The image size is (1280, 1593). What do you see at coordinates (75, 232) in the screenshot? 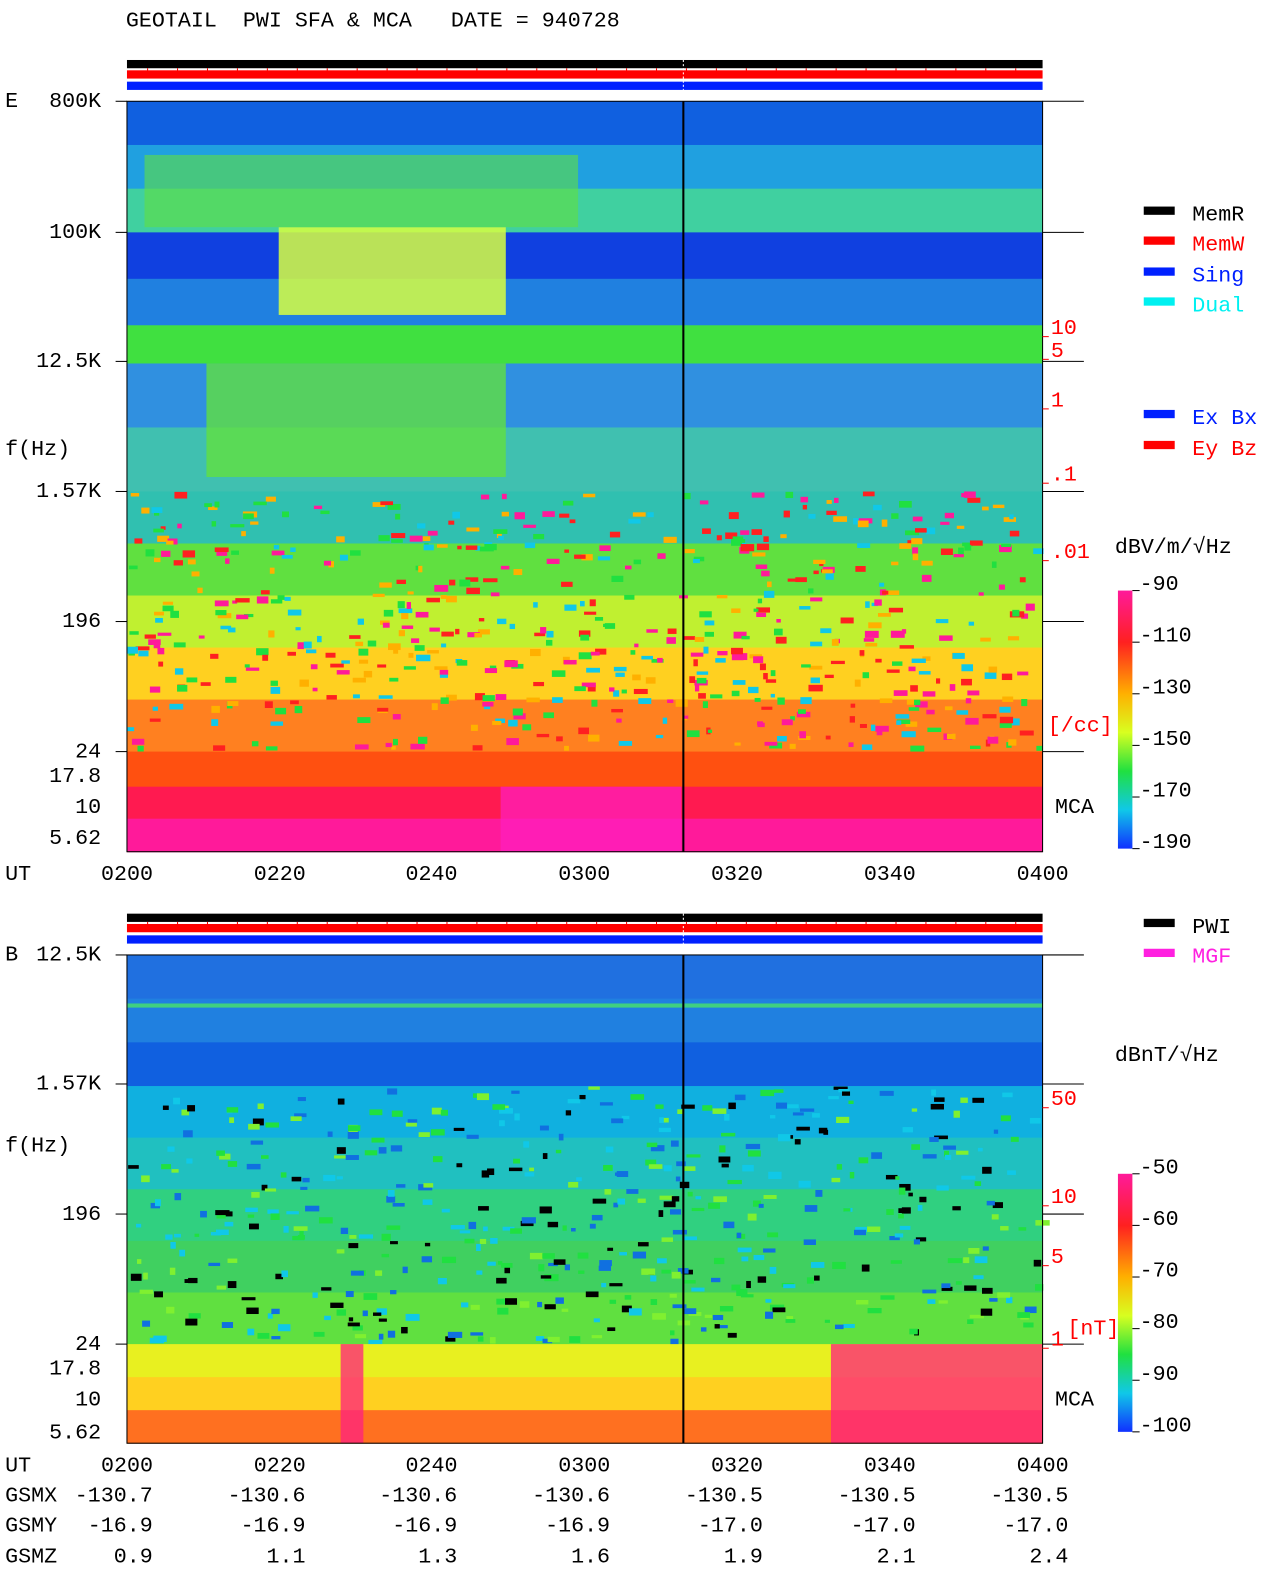
I see `y-tick-label: 100K` at bounding box center [75, 232].